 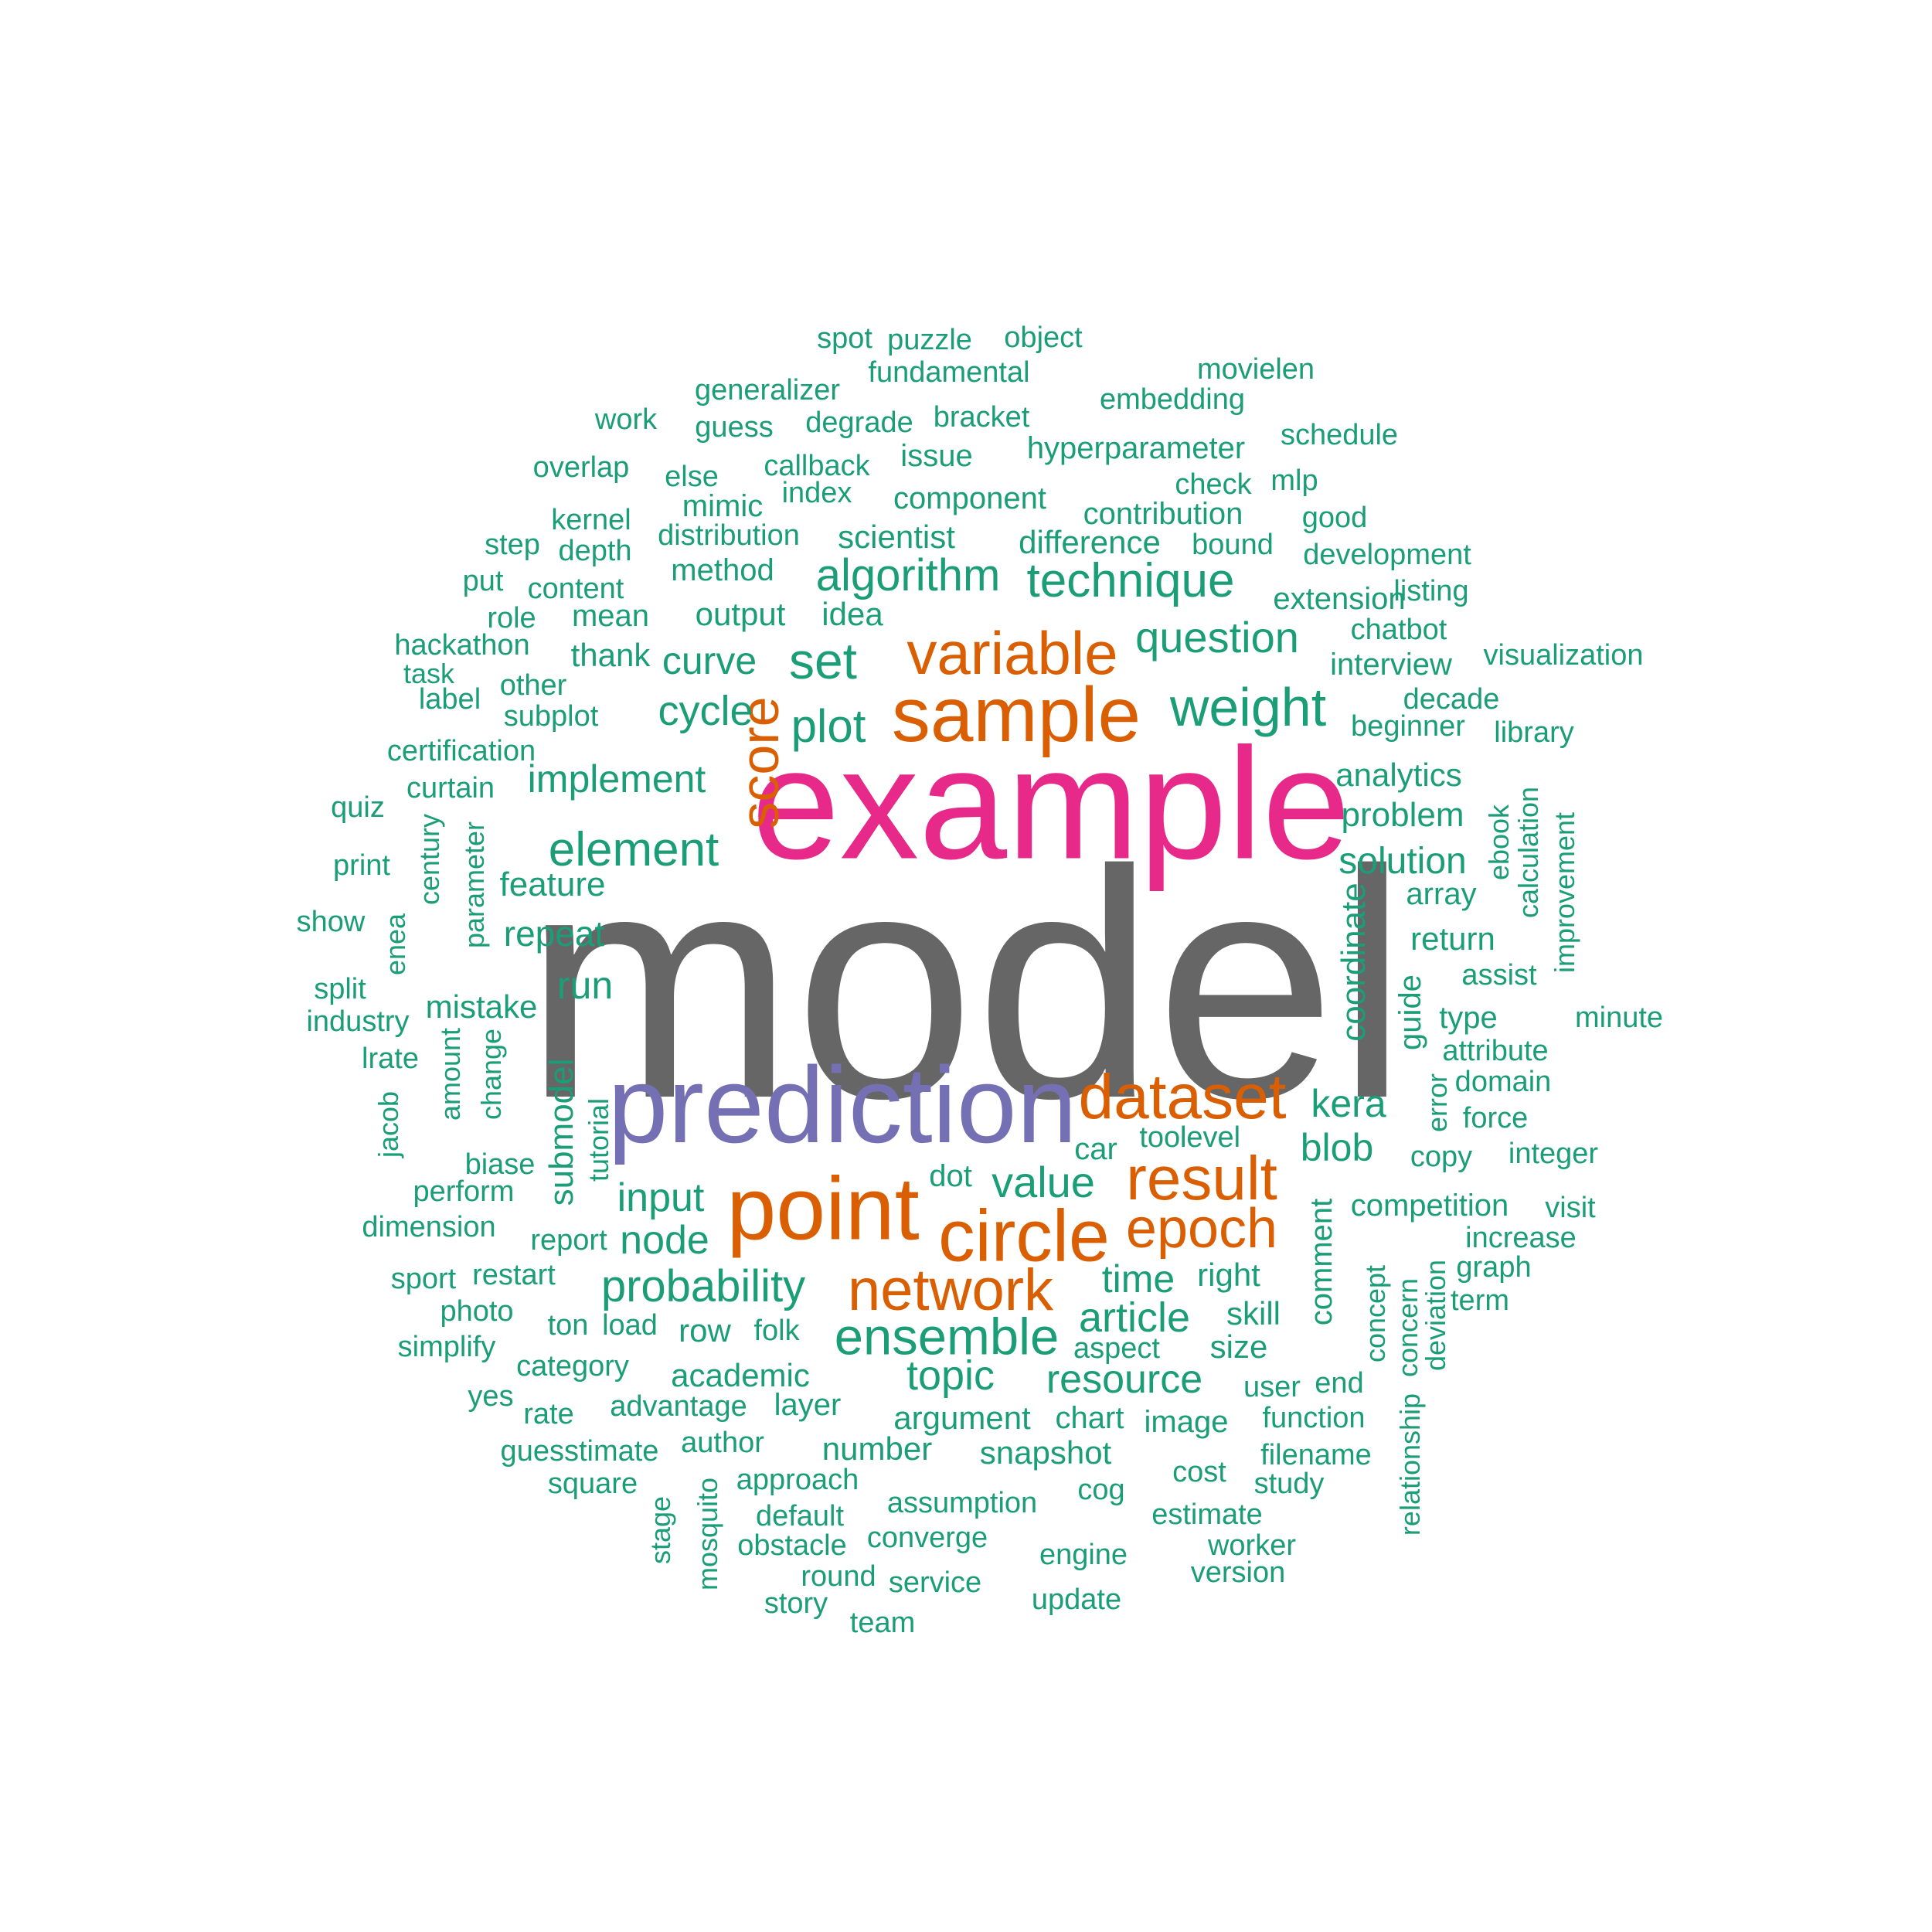 I want to click on word-hackathon: hackathon, so click(x=462, y=645).